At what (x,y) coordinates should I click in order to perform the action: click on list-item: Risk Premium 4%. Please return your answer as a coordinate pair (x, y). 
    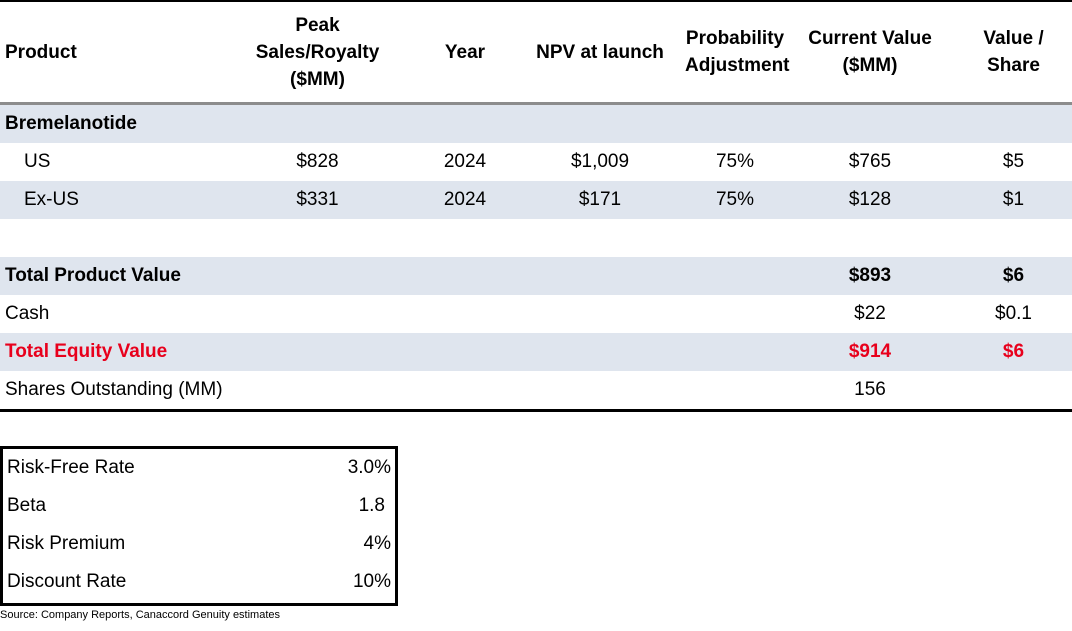
    Looking at the image, I should click on (199, 544).